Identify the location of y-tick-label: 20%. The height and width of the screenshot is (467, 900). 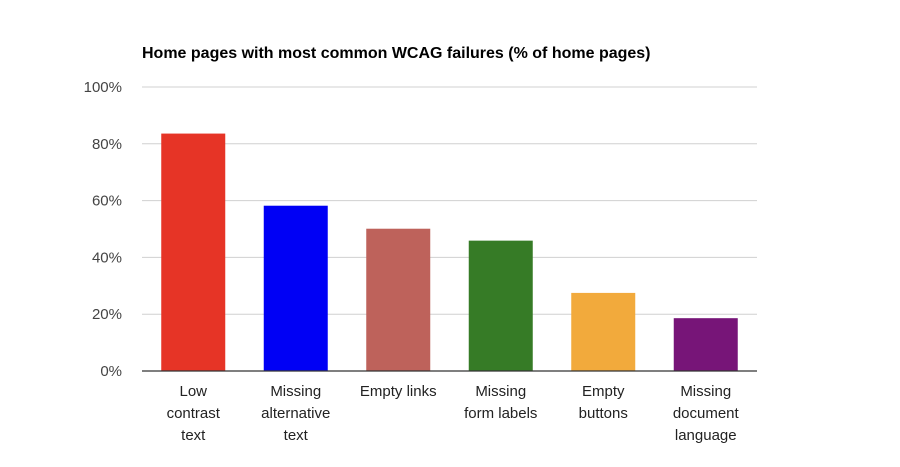
(107, 314).